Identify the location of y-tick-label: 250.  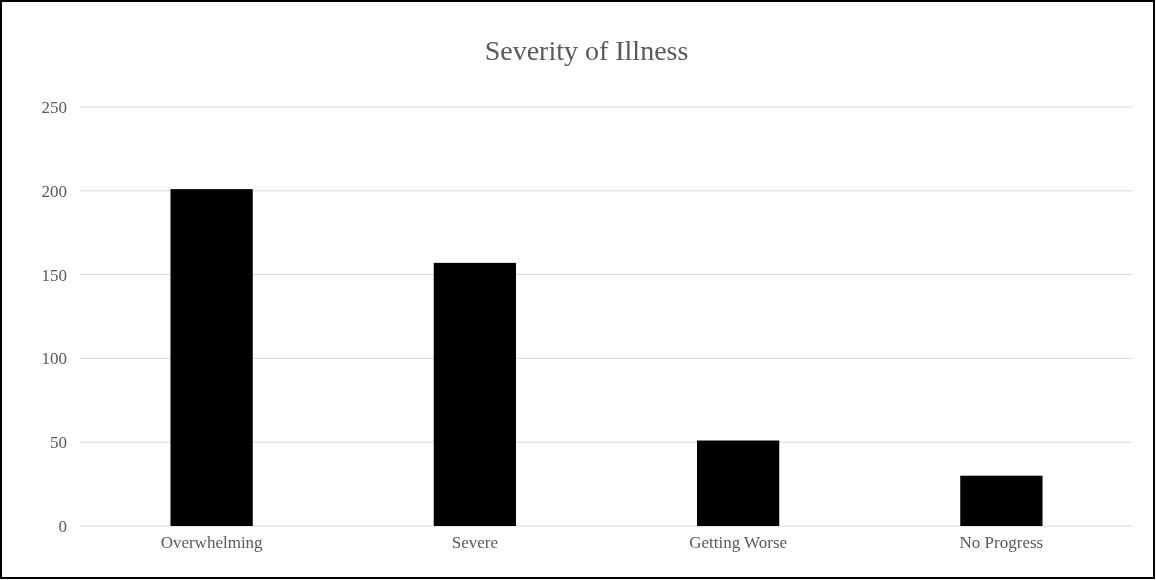
(54, 107).